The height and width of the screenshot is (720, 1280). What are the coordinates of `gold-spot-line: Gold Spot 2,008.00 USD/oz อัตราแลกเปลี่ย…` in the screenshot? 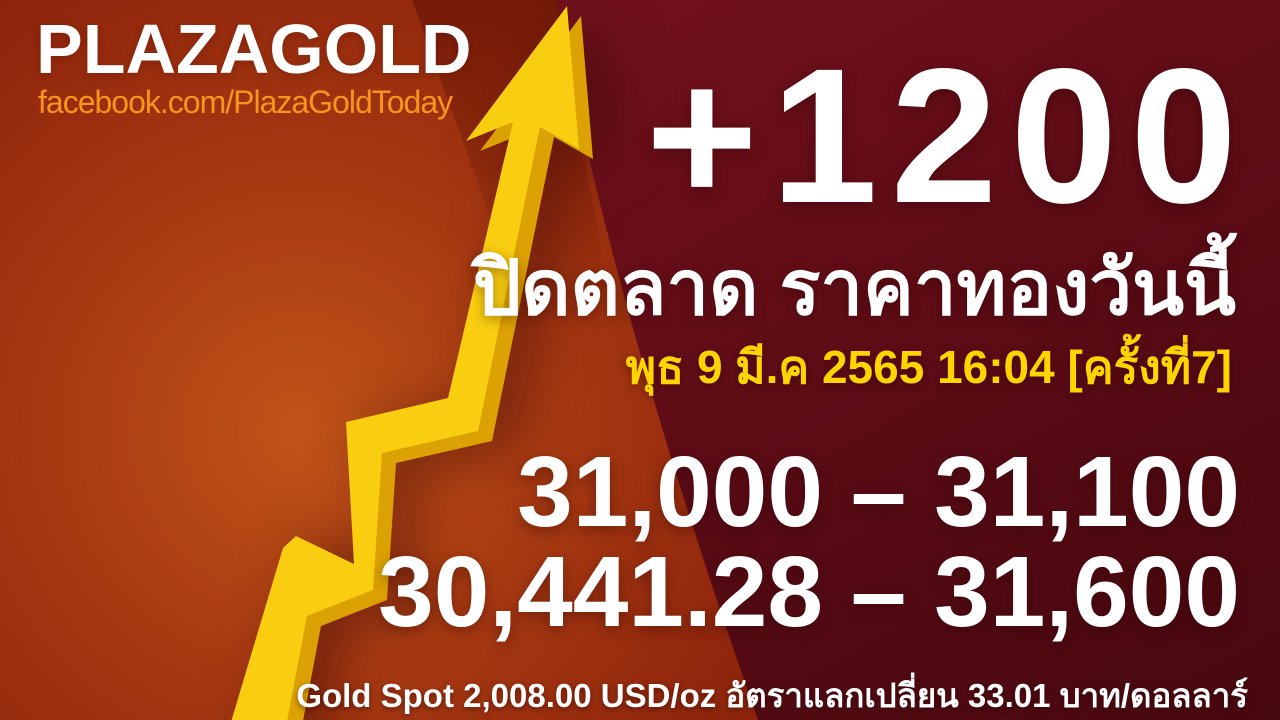 It's located at (772, 695).